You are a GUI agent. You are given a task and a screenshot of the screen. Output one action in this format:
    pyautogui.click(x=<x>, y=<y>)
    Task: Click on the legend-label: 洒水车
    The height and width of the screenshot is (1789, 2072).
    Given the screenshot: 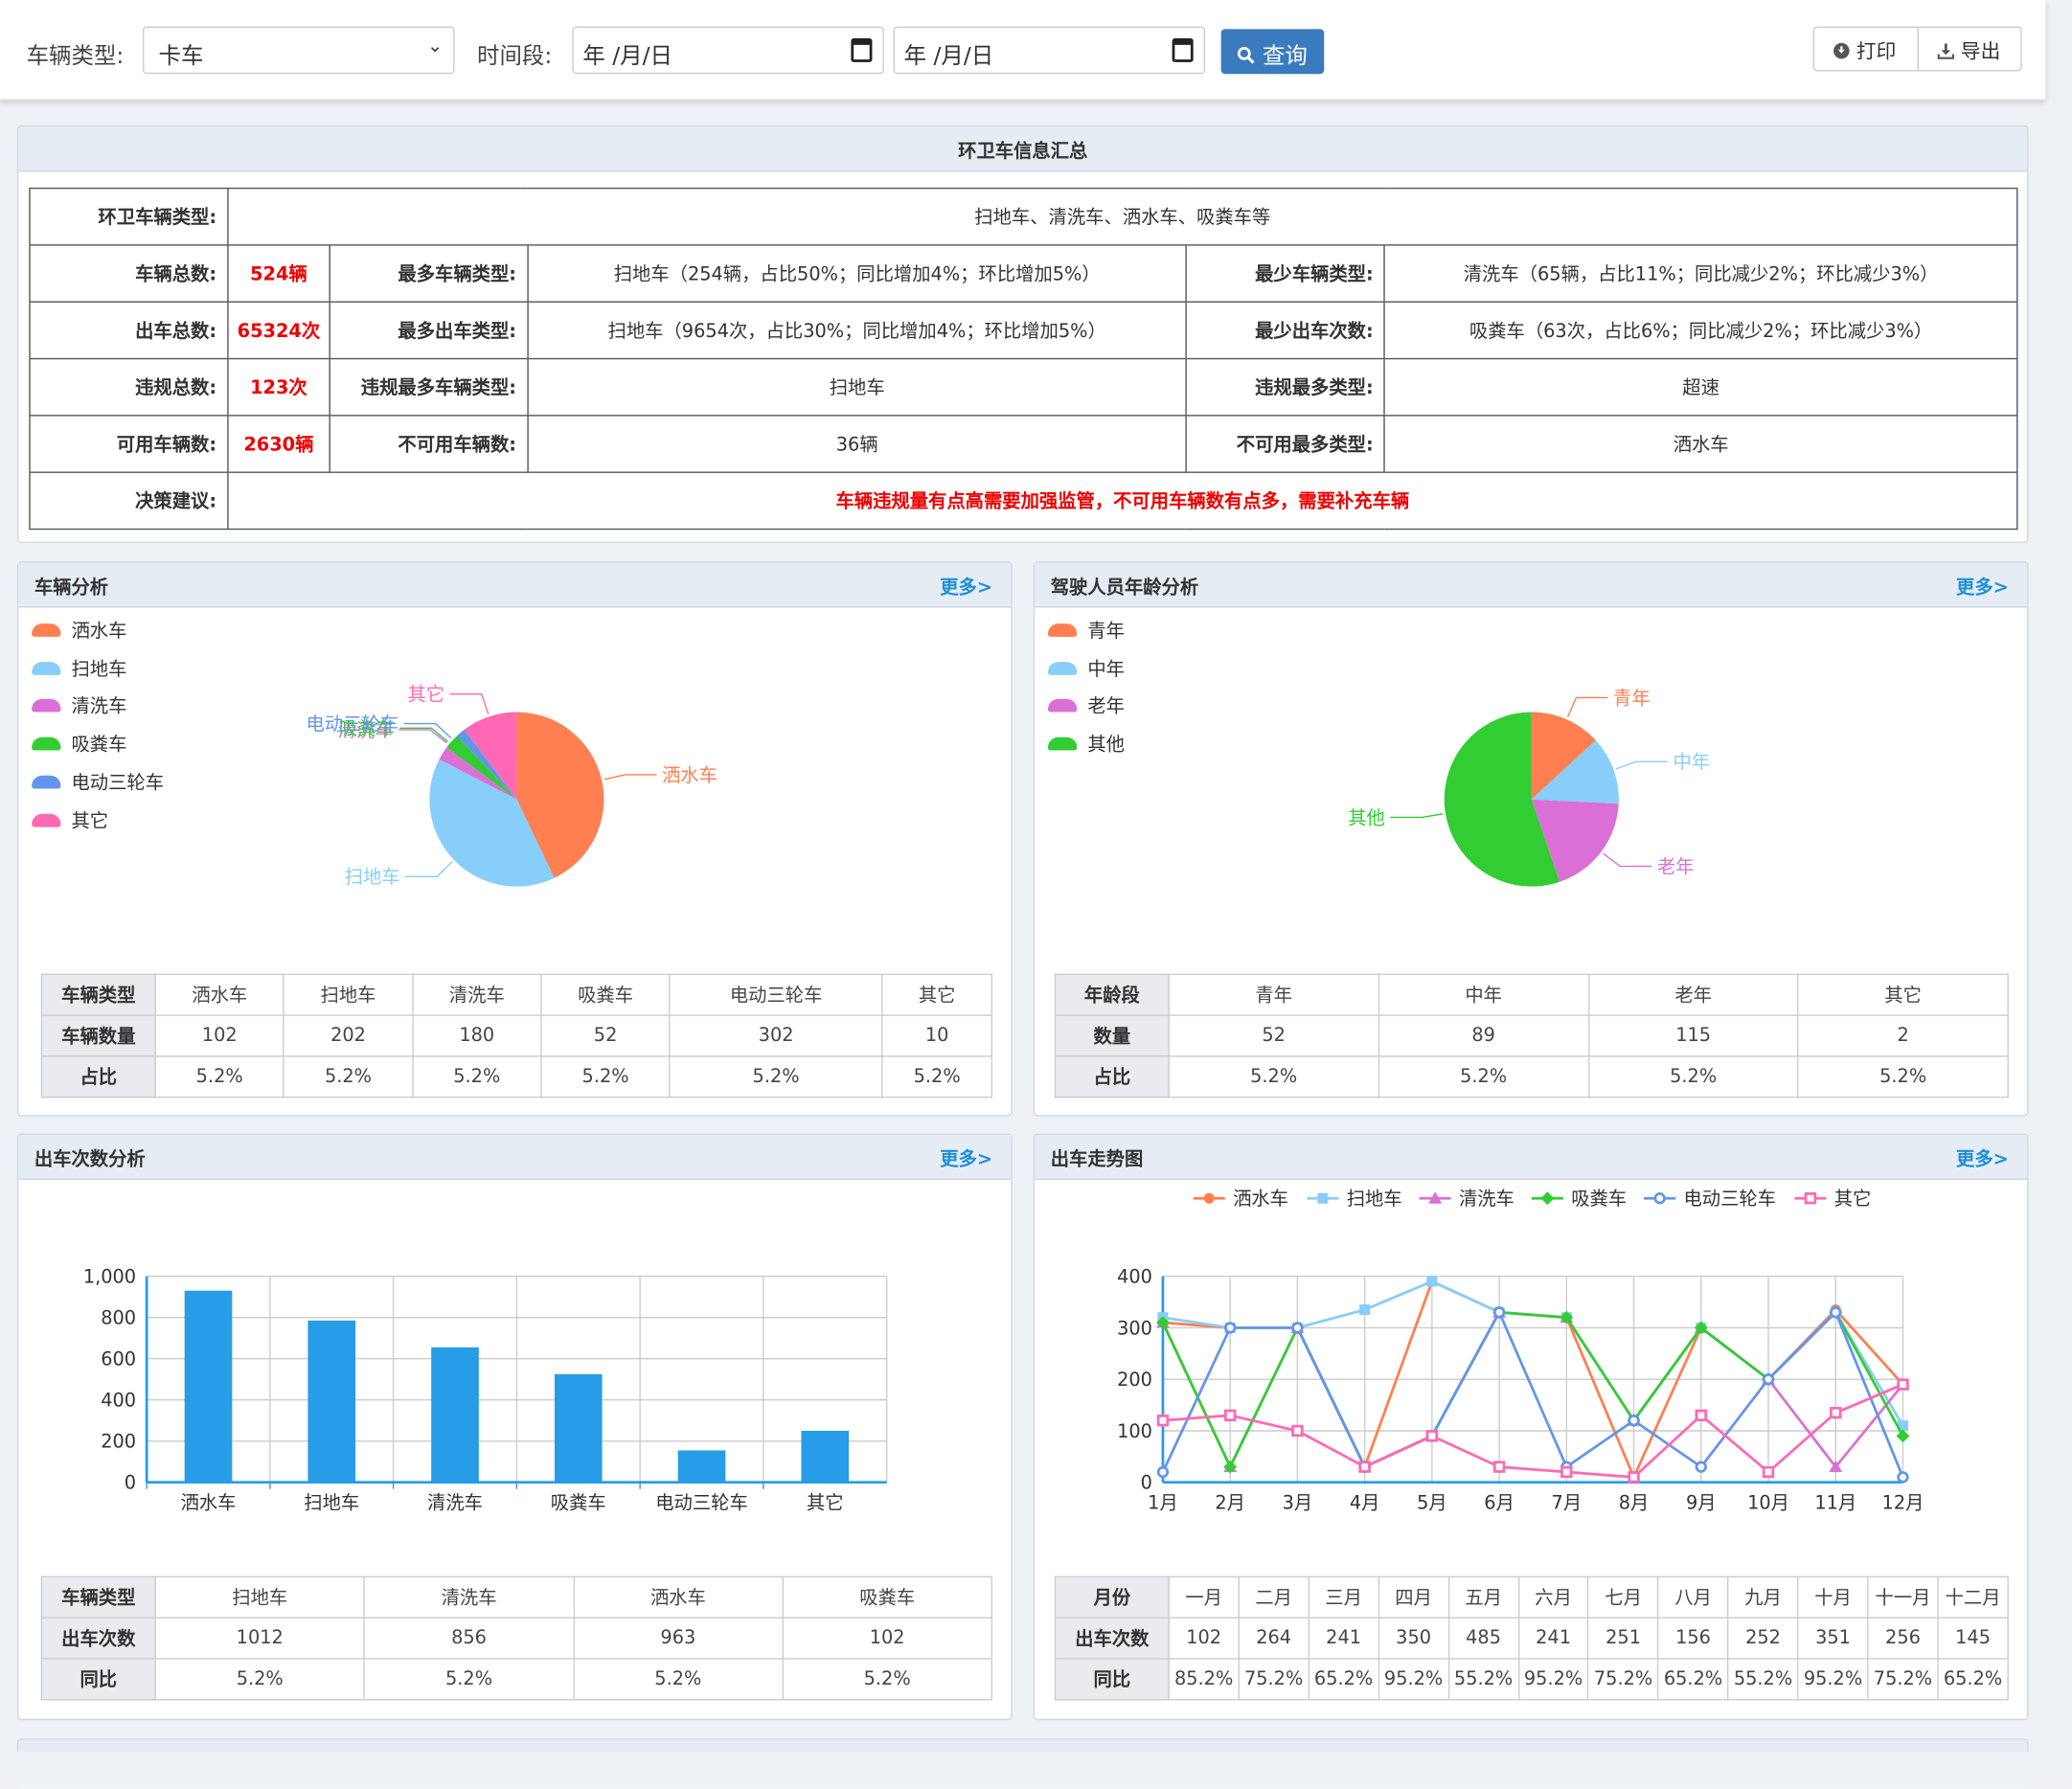 What is the action you would take?
    pyautogui.click(x=99, y=632)
    